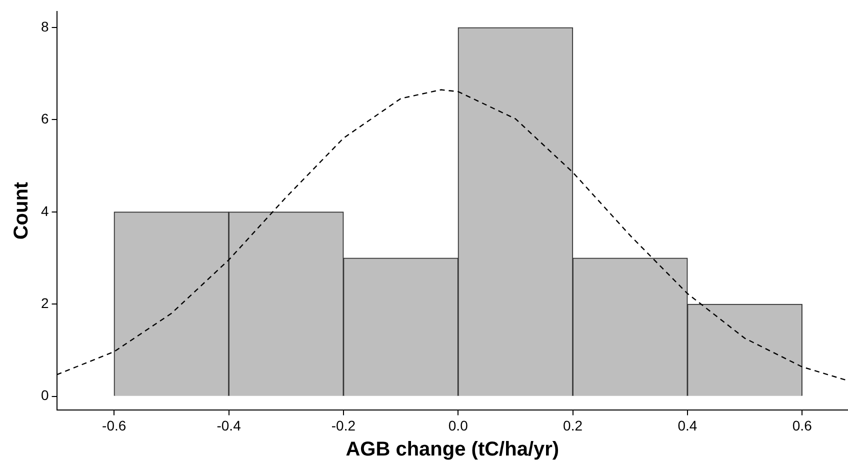  Describe the element at coordinates (44, 26) in the screenshot. I see `y-tick-label: 8` at that location.